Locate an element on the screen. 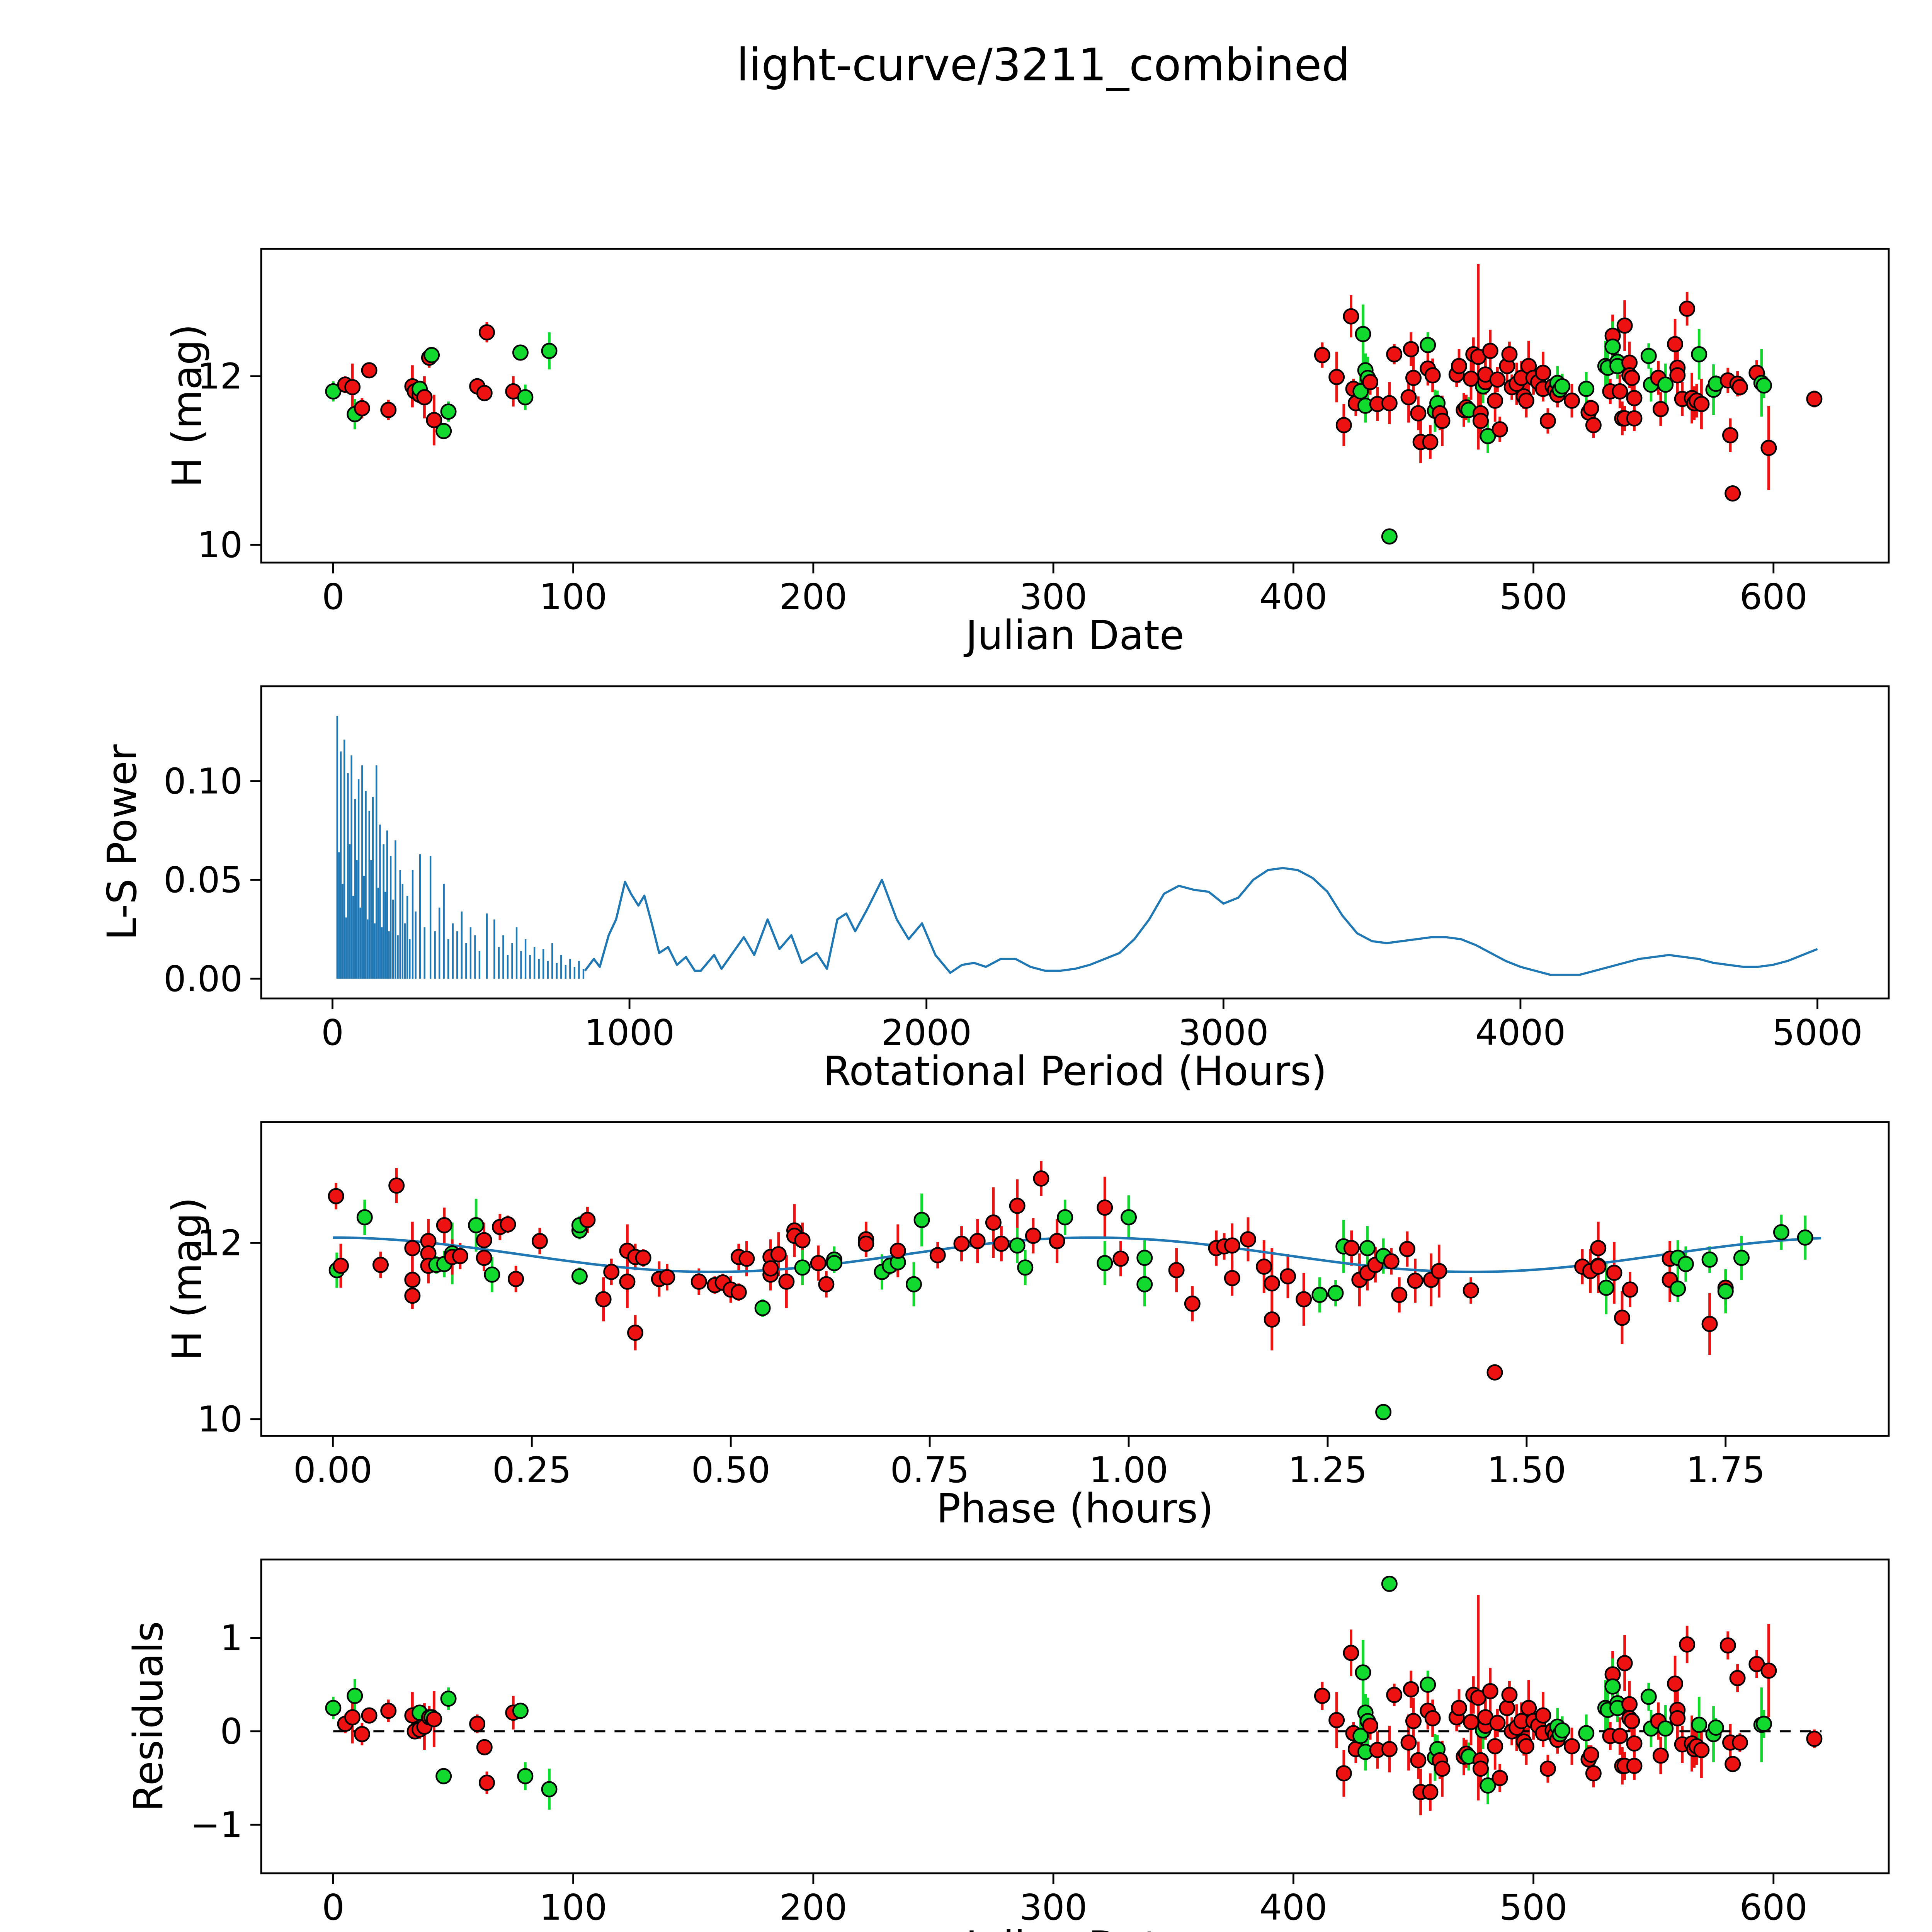 This screenshot has height=1932, width=1932. periodogram-spikes is located at coordinates (460, 848).